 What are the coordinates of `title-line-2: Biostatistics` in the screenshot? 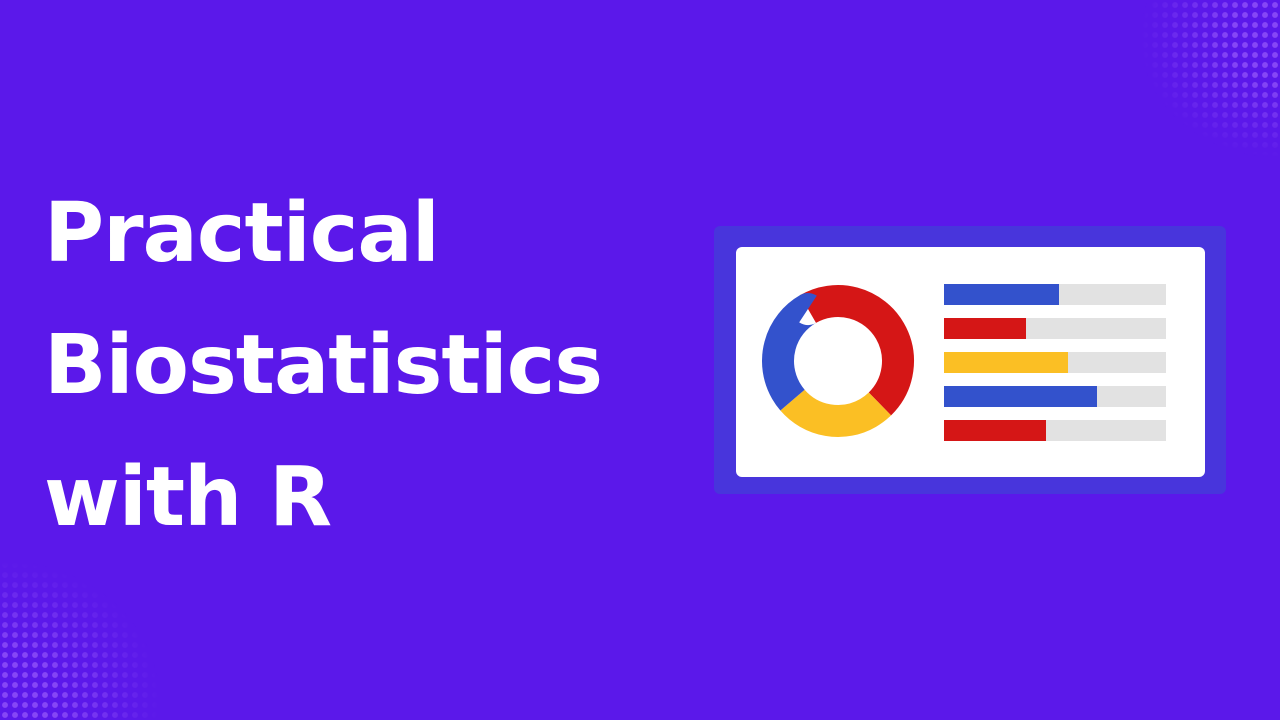 It's located at (323, 365).